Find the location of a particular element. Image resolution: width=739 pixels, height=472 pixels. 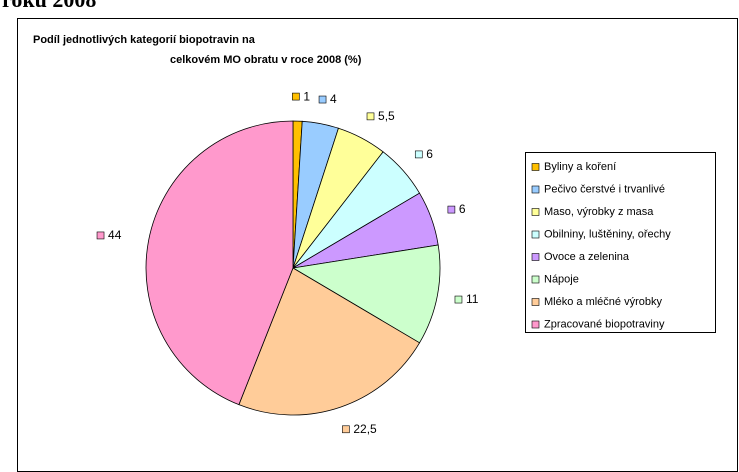

chart-title: celkovém MO obratu v roce 2008 (%) is located at coordinates (266, 60).